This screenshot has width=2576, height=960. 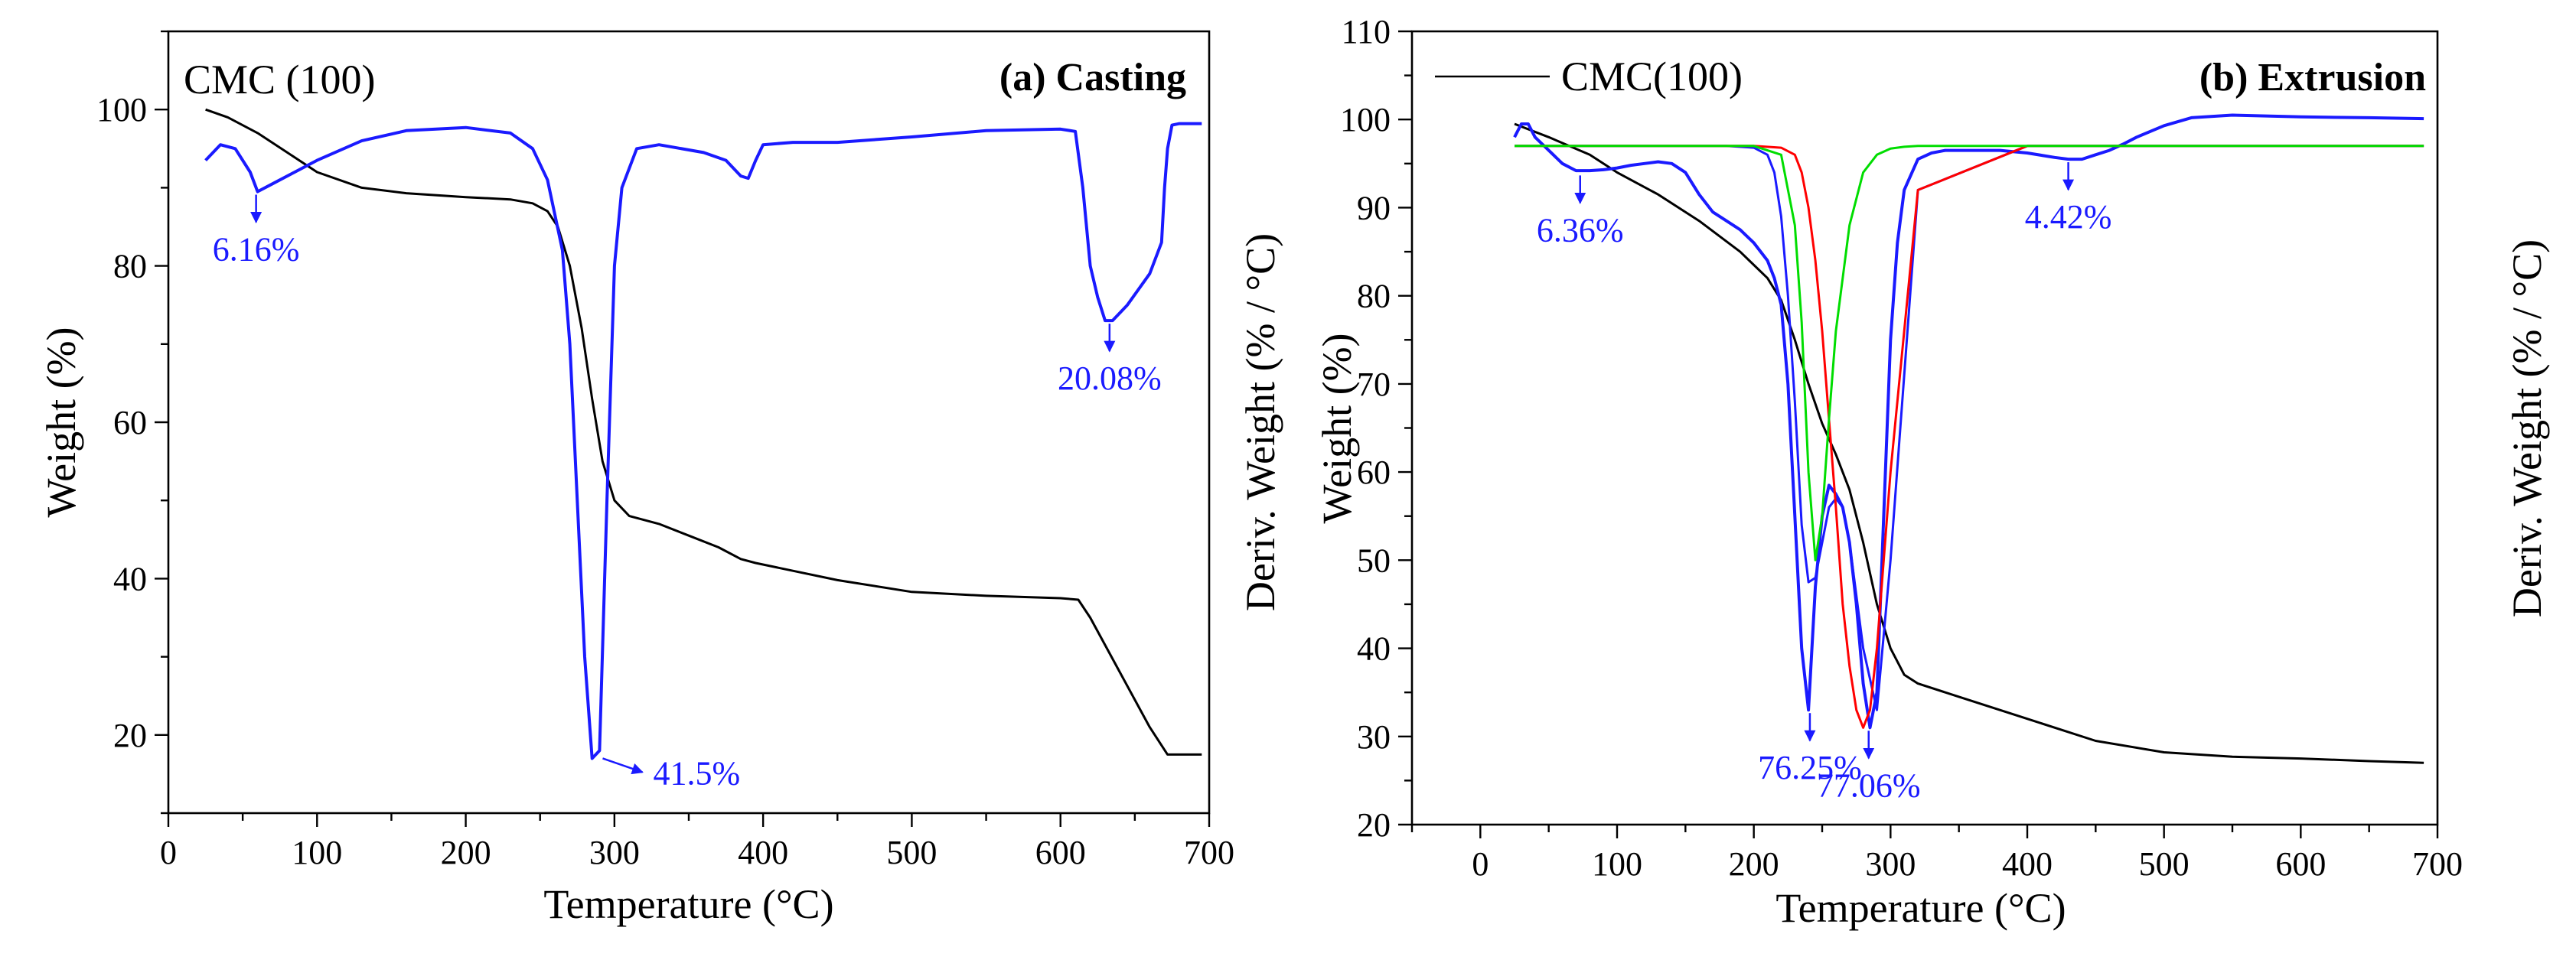 I want to click on panel-a-y-axis-label: Weight (%), so click(x=61, y=422).